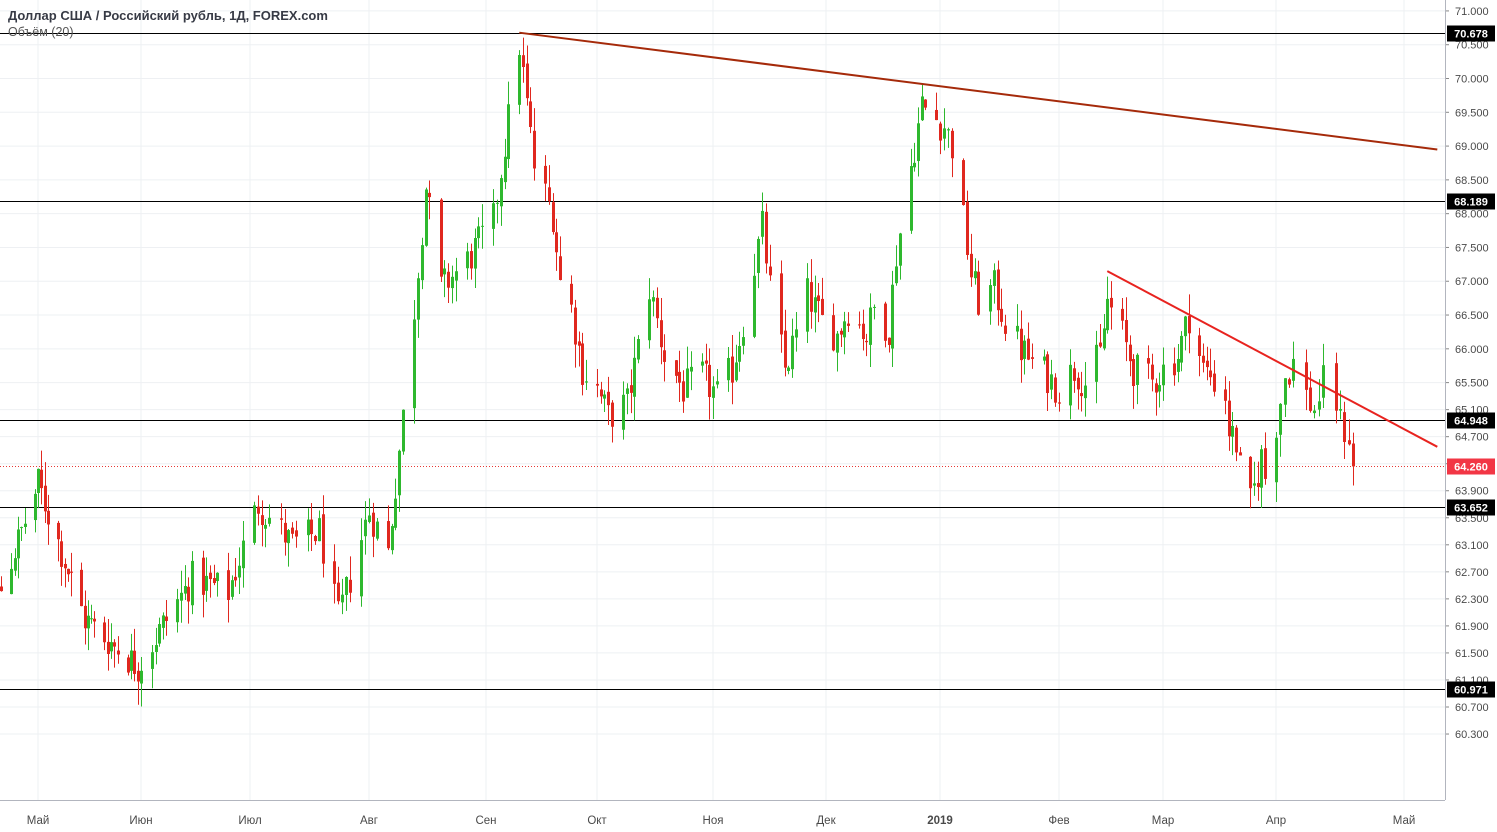  I want to click on x-tick-label: Апр, so click(1276, 821).